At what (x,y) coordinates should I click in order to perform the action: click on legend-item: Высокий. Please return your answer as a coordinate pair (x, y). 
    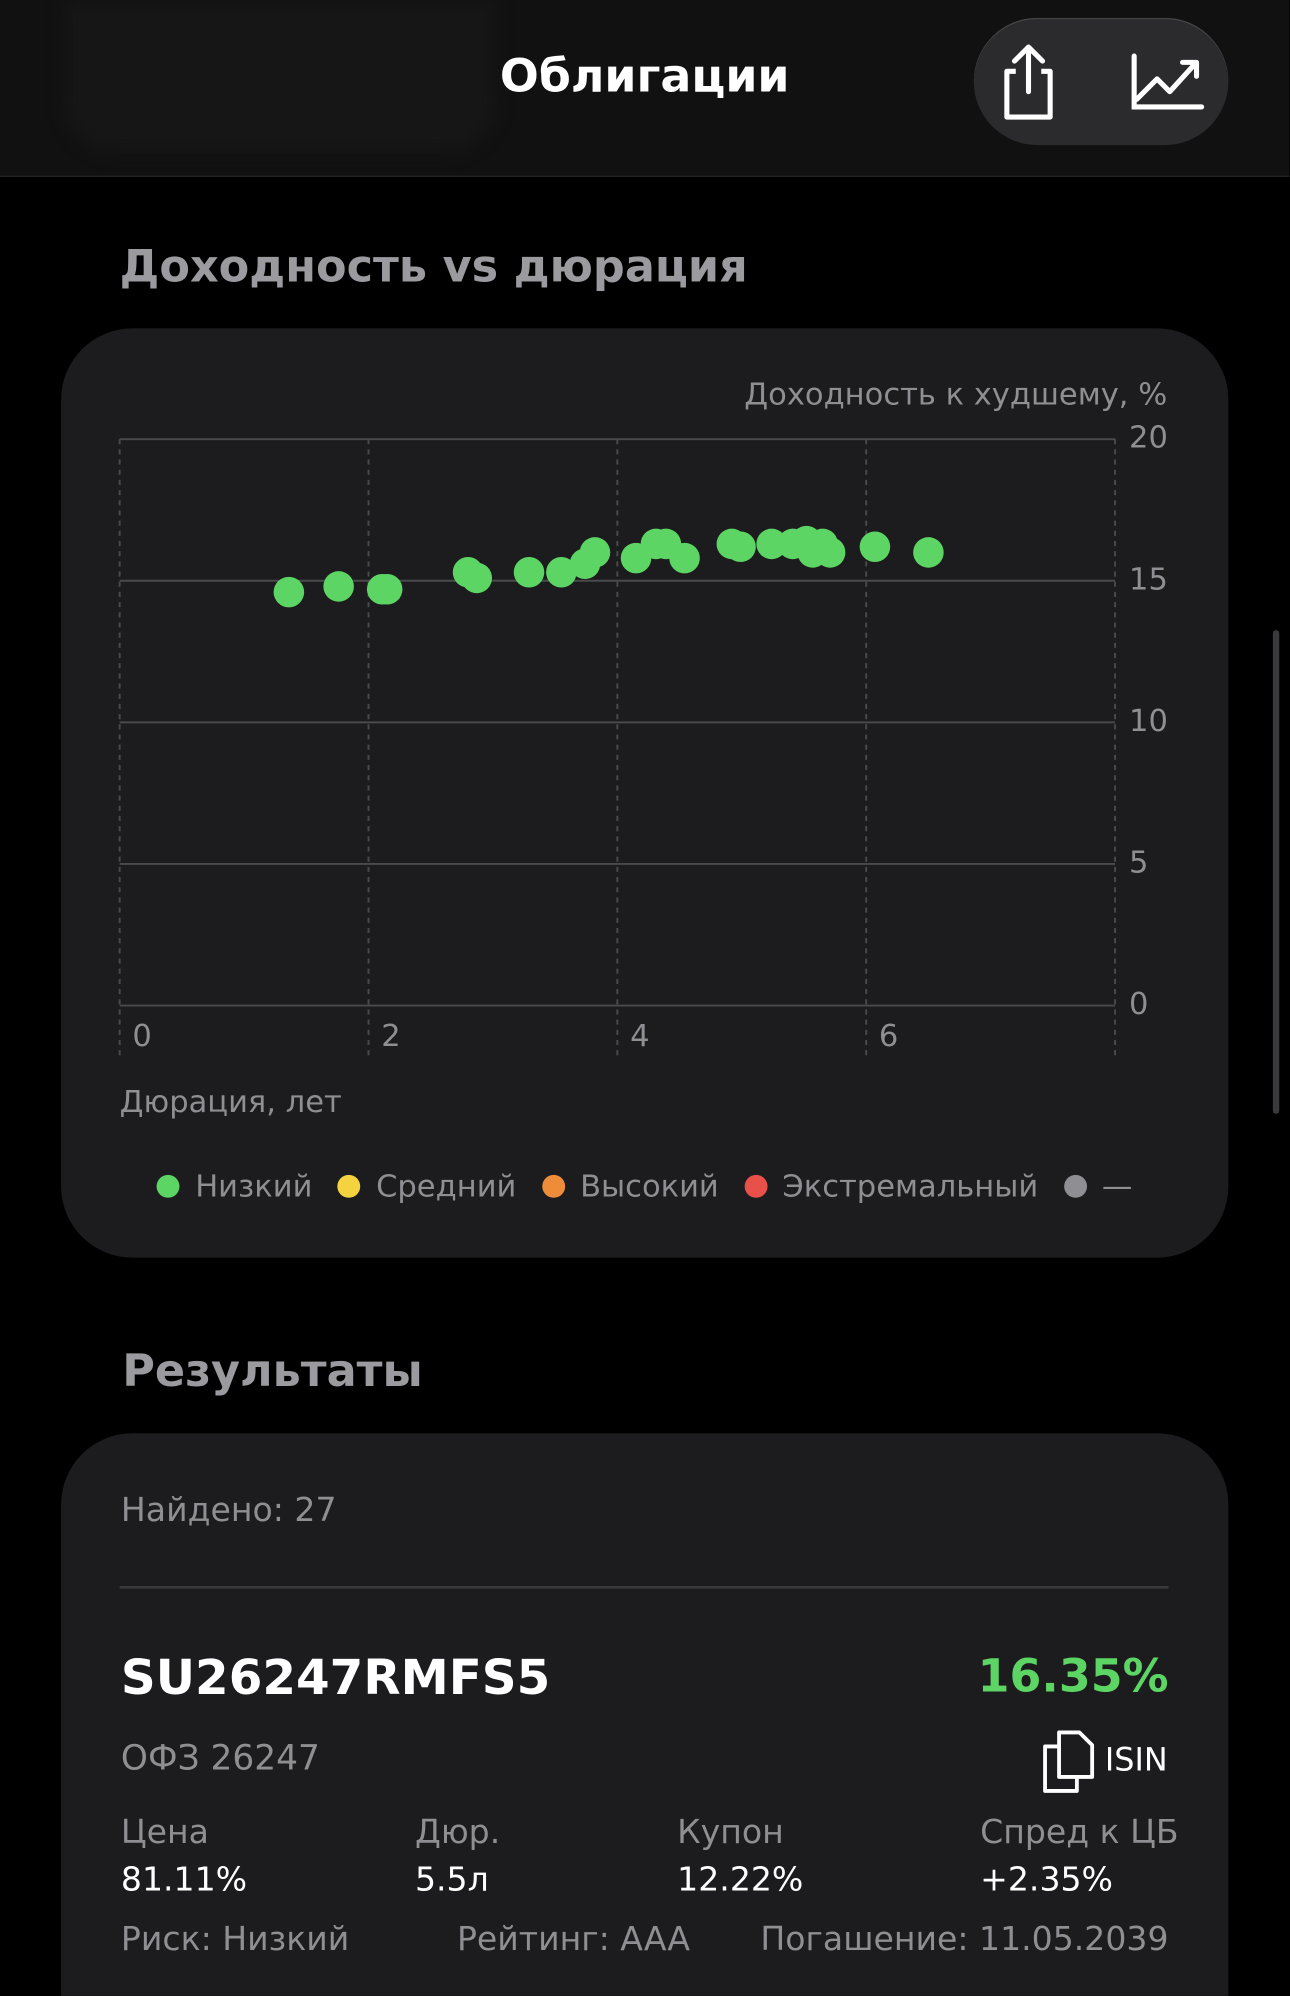
    Looking at the image, I should click on (630, 1186).